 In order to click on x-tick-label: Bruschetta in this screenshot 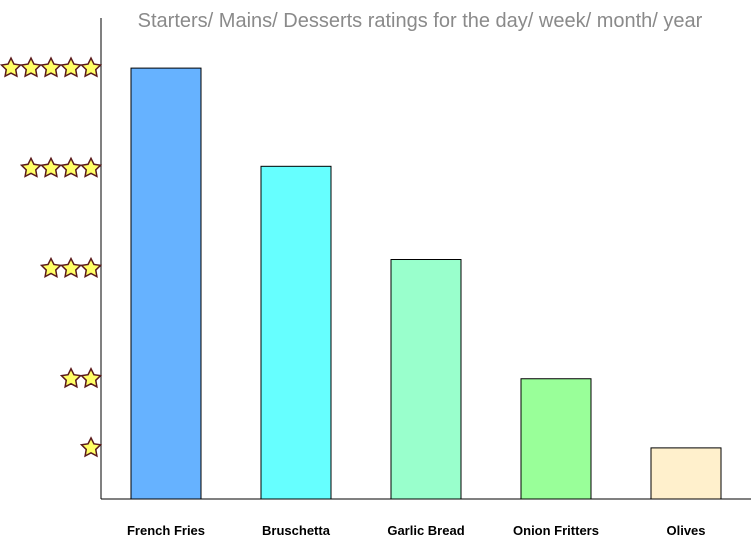, I will do `click(296, 530)`.